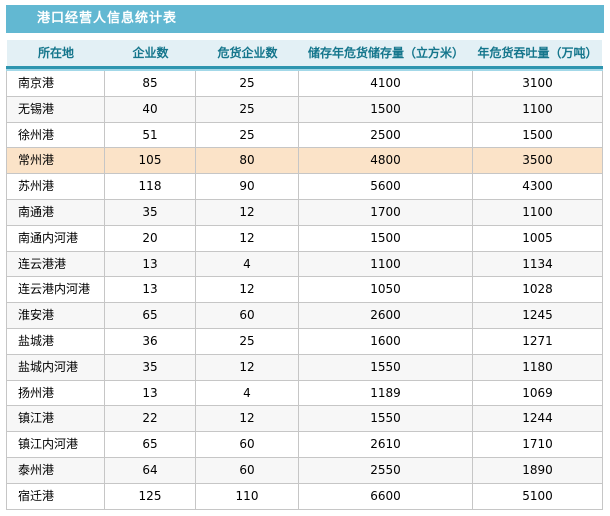 This screenshot has height=516, width=610. Describe the element at coordinates (56, 238) in the screenshot. I see `cell-location: 南通内河港` at that location.